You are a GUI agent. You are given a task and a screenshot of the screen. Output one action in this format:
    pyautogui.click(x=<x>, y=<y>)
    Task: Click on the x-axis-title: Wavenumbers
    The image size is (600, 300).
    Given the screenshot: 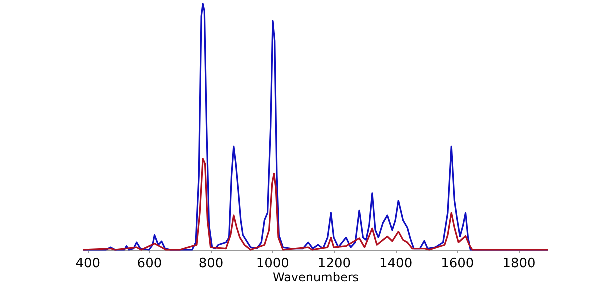 What is the action you would take?
    pyautogui.click(x=316, y=277)
    